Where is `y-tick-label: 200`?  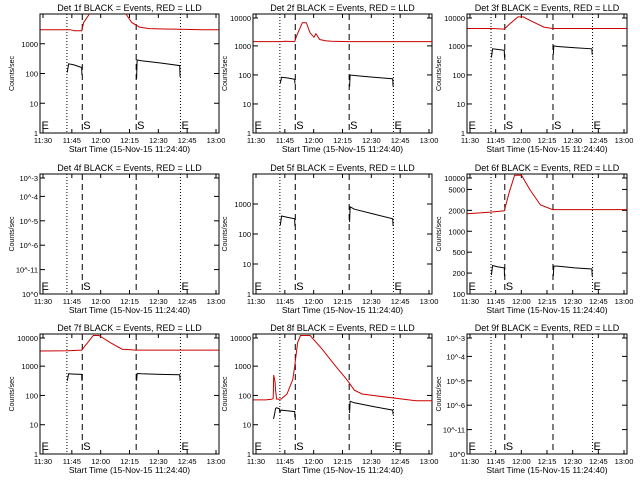
y-tick-label: 200 is located at coordinates (458, 273).